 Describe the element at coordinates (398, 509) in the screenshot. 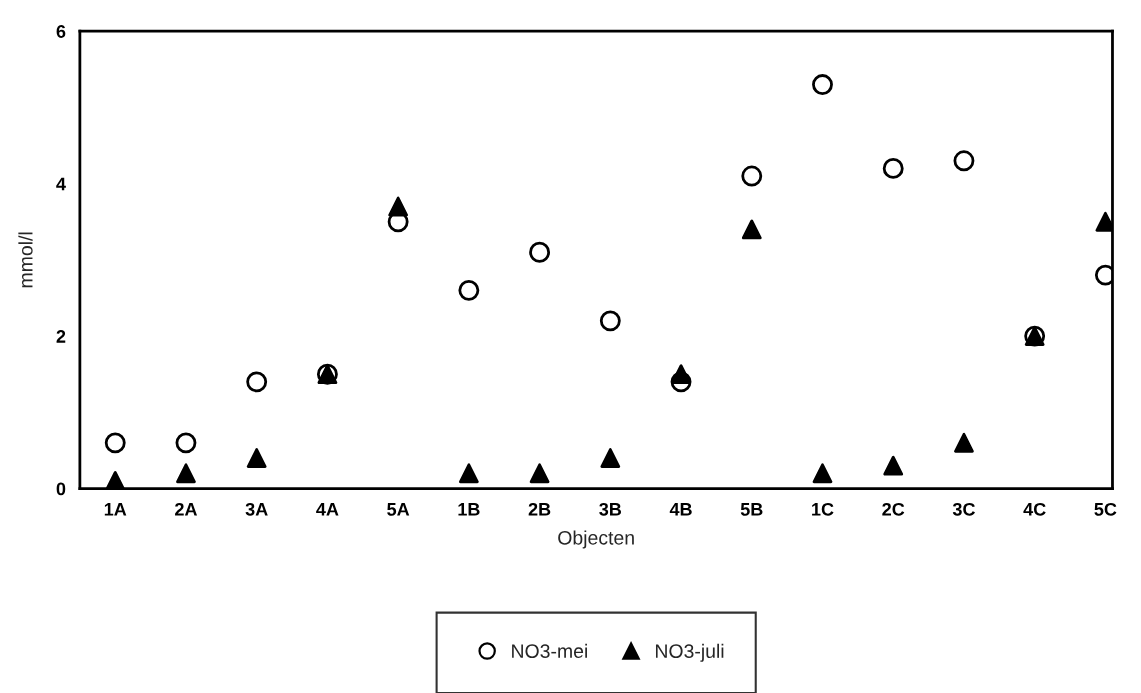

I see `x-tick-label: 5A` at that location.